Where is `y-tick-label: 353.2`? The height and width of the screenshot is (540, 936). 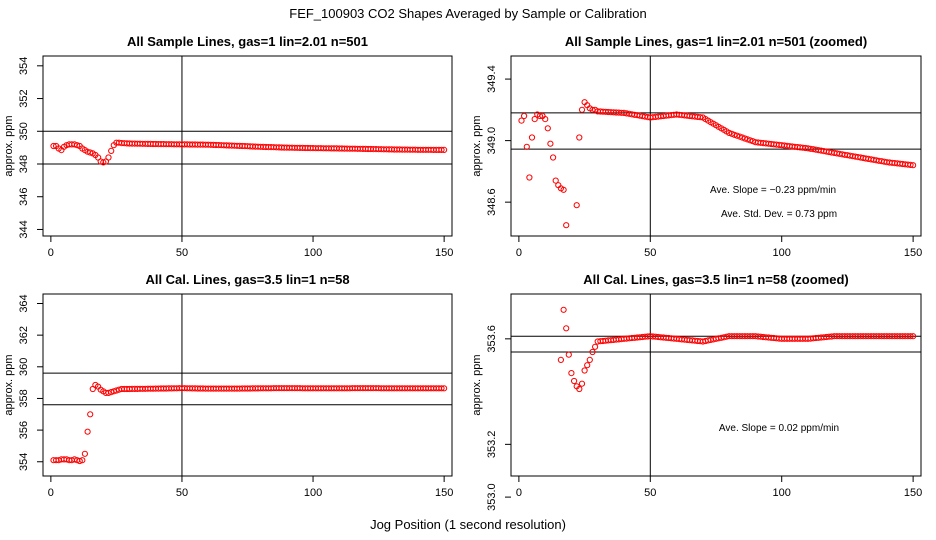 y-tick-label: 353.2 is located at coordinates (492, 445).